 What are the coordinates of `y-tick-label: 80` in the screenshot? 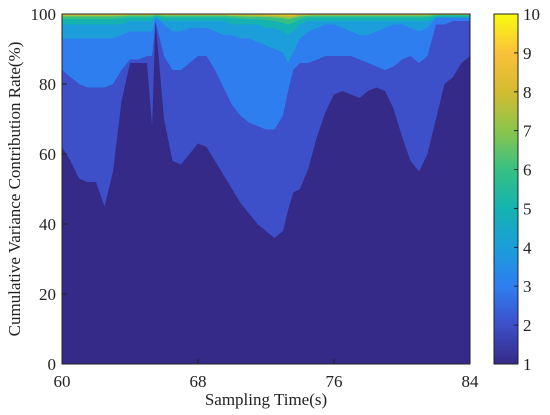 It's located at (47, 84).